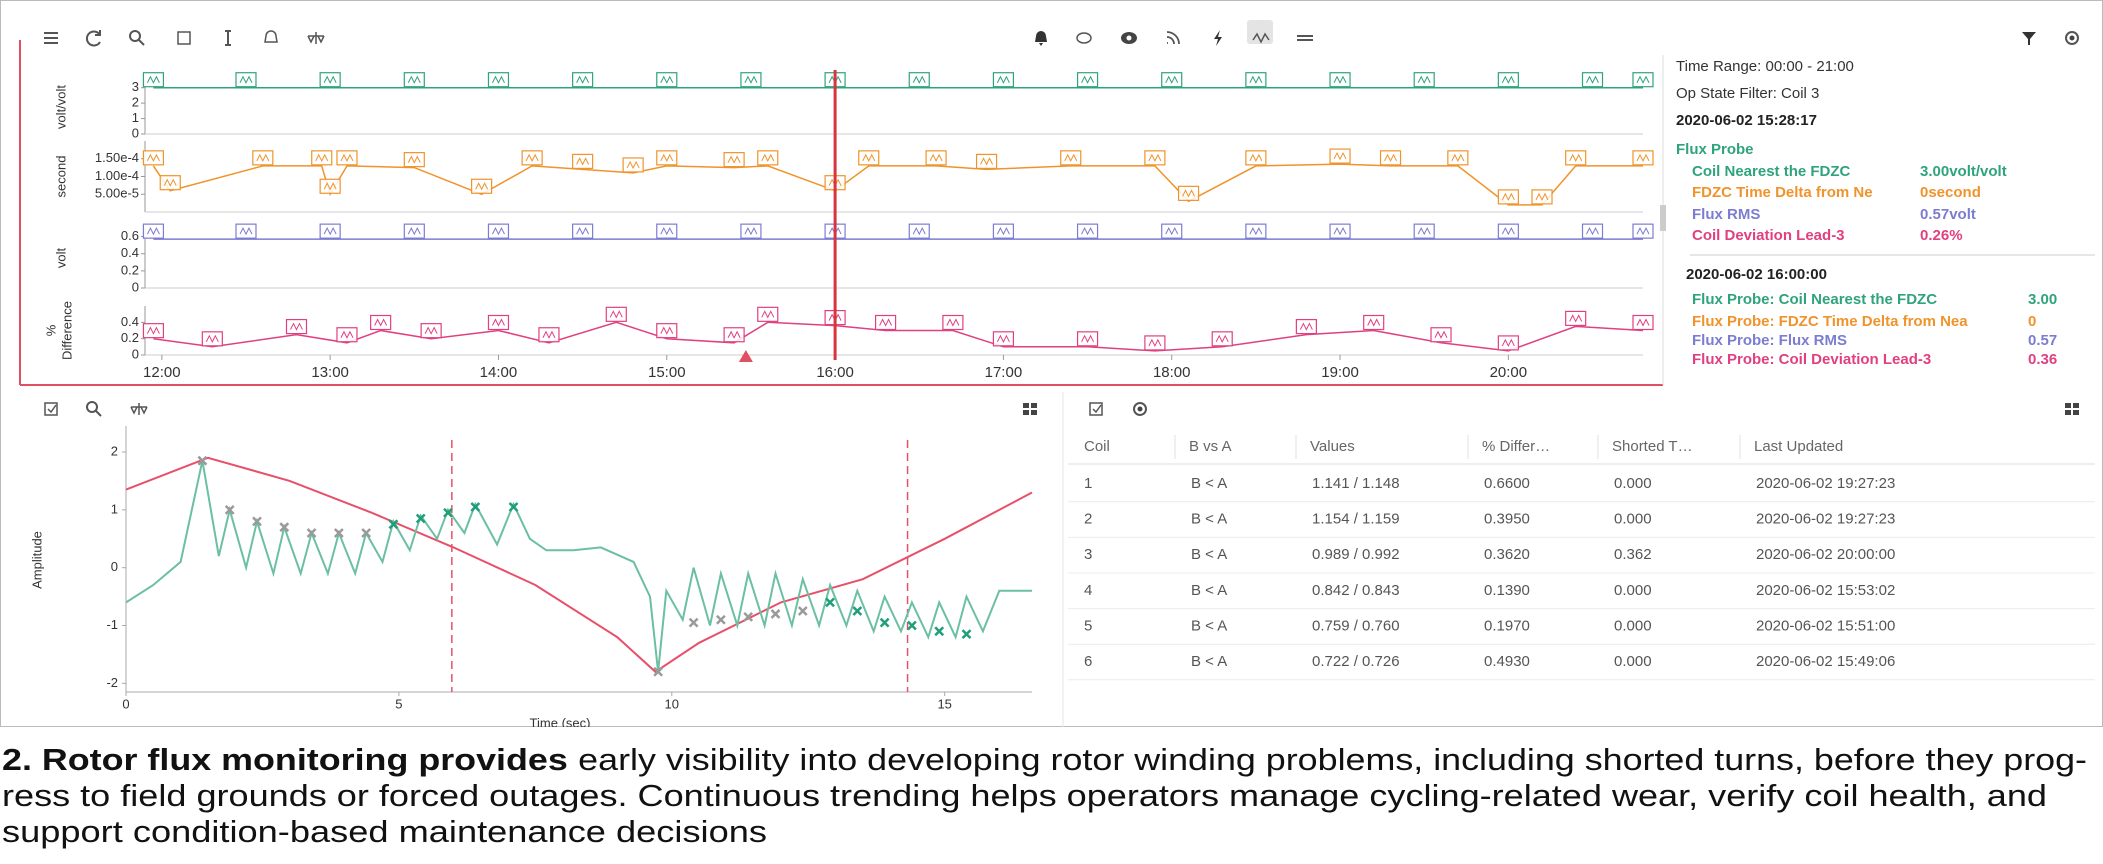  I want to click on splitter-handle, so click(1663, 218).